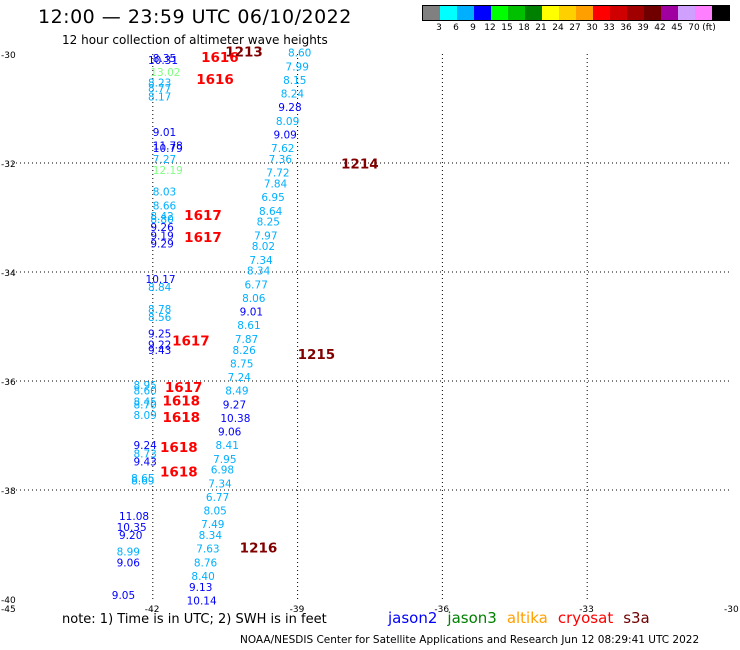 The width and height of the screenshot is (740, 650). Describe the element at coordinates (168, 146) in the screenshot. I see `swh-value: 11.78` at that location.